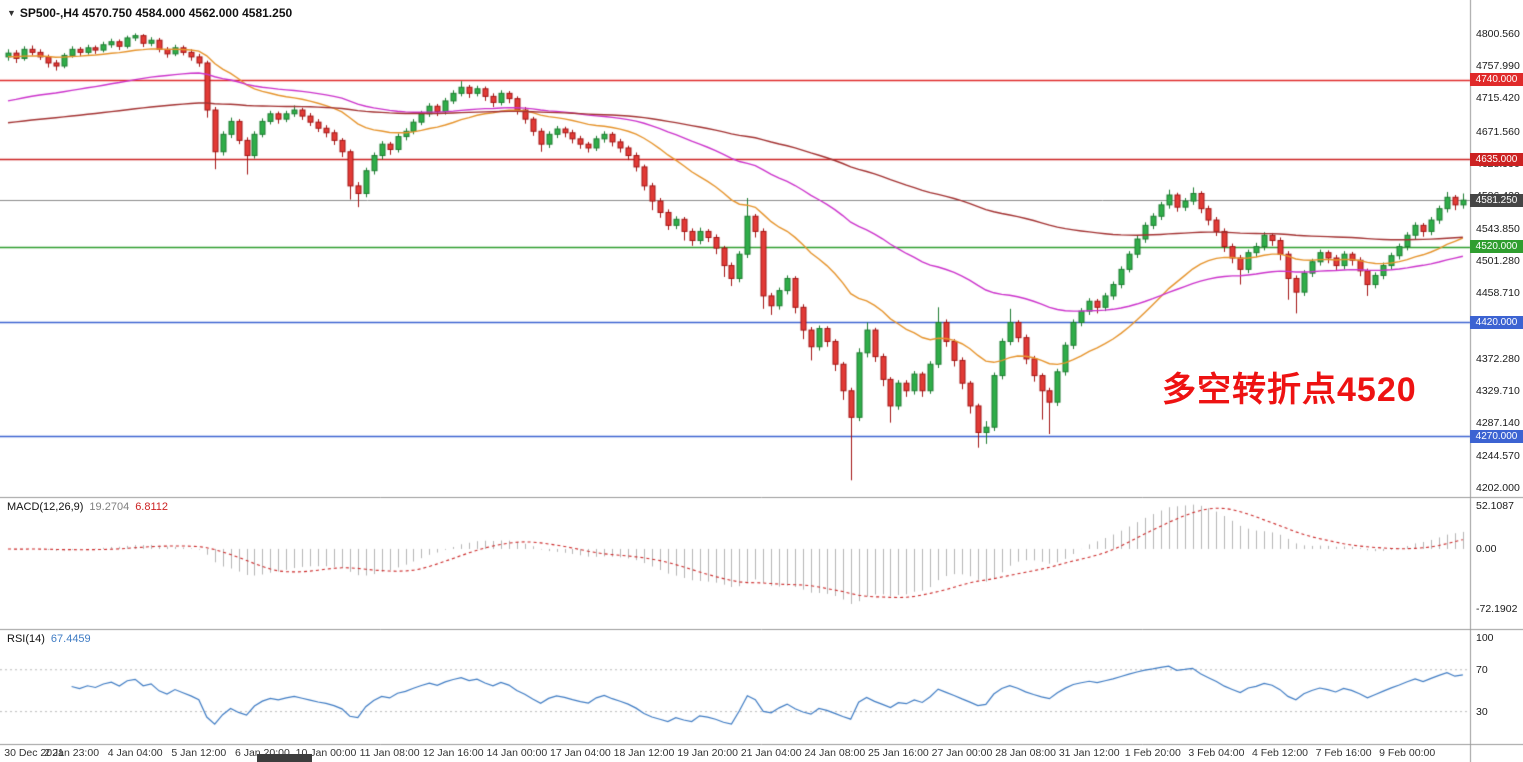 The width and height of the screenshot is (1523, 762). What do you see at coordinates (1407, 753) in the screenshot?
I see `time-axis-label: 9 Feb 00:00` at bounding box center [1407, 753].